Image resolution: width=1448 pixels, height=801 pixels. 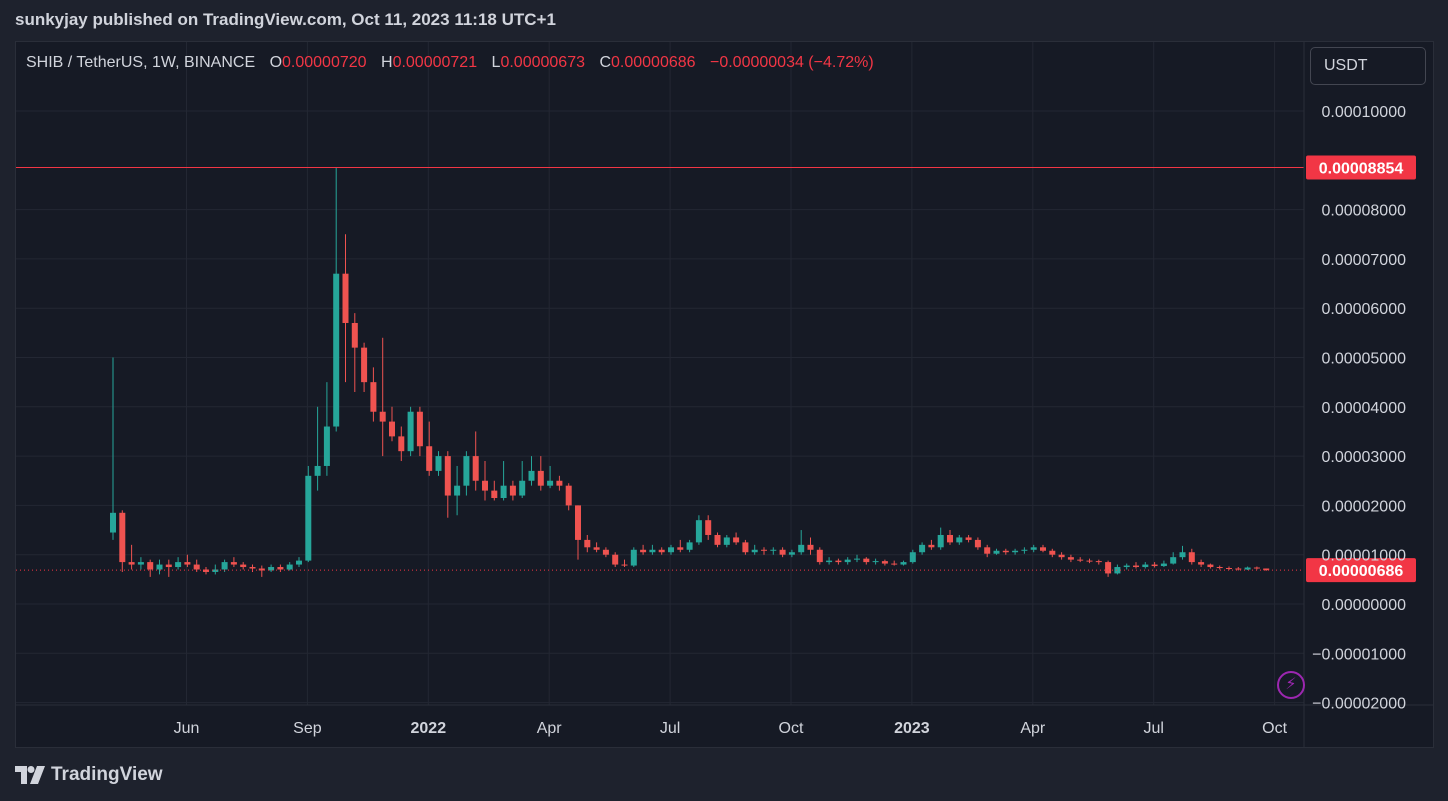 What do you see at coordinates (1363, 359) in the screenshot?
I see `y-tick-label: 0.00005000` at bounding box center [1363, 359].